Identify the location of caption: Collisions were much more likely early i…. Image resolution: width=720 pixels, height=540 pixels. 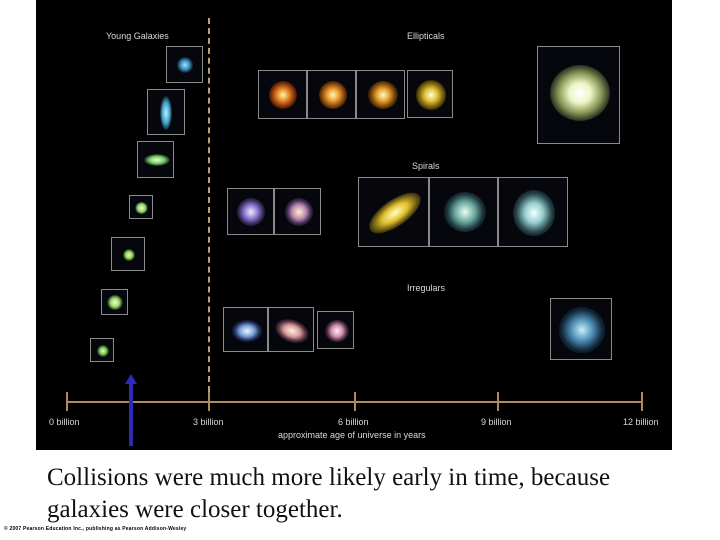
(377, 494).